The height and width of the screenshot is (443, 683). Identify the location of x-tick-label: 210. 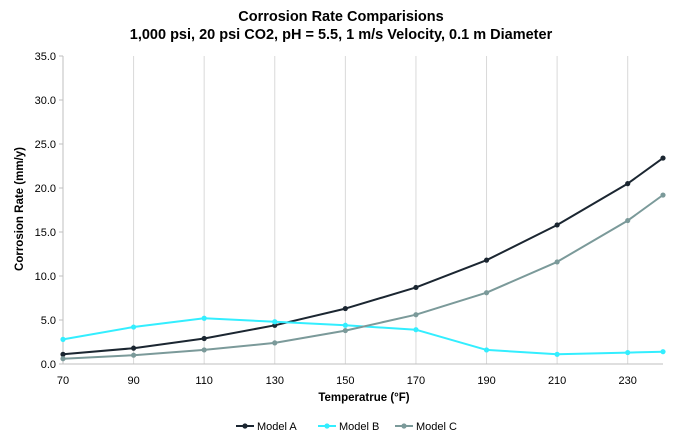
(557, 381).